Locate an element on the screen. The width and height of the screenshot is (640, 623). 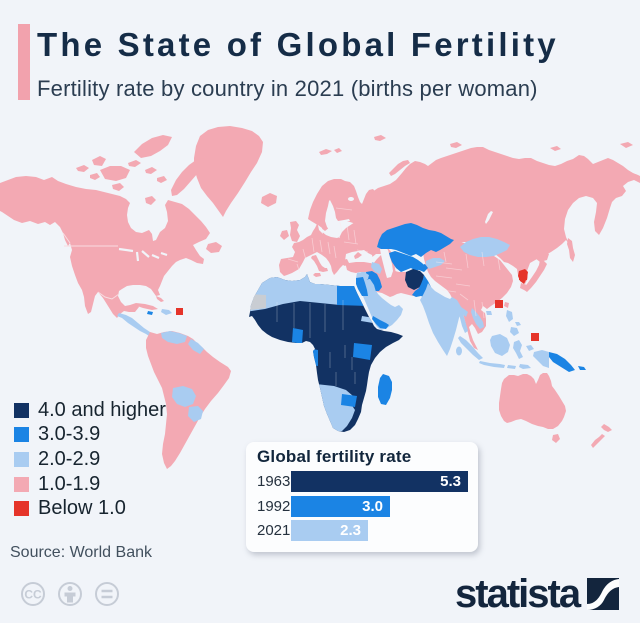
svg-text: statista is located at coordinates (518, 594).